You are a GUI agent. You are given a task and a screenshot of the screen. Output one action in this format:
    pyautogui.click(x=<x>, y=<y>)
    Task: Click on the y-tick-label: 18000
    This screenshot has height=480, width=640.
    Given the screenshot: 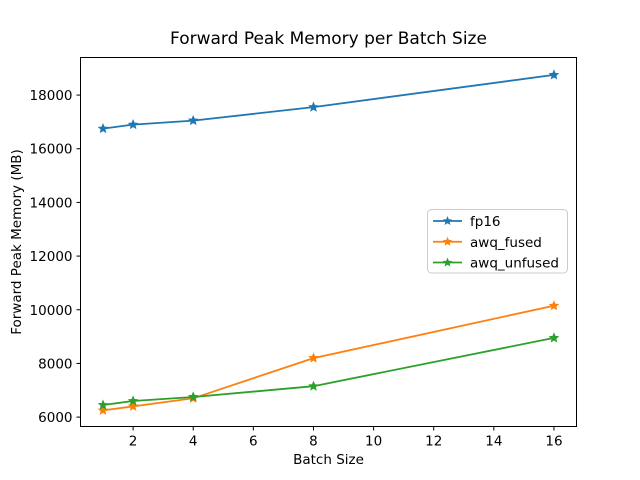 What is the action you would take?
    pyautogui.click(x=51, y=96)
    